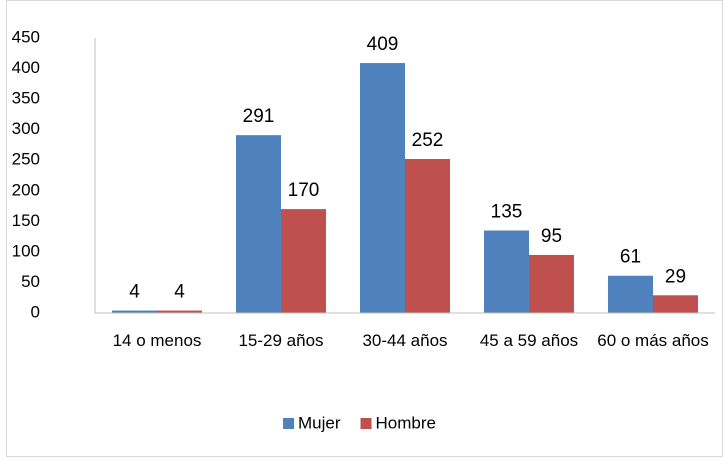 The height and width of the screenshot is (459, 724). I want to click on y-tick-label: 350, so click(26, 98).